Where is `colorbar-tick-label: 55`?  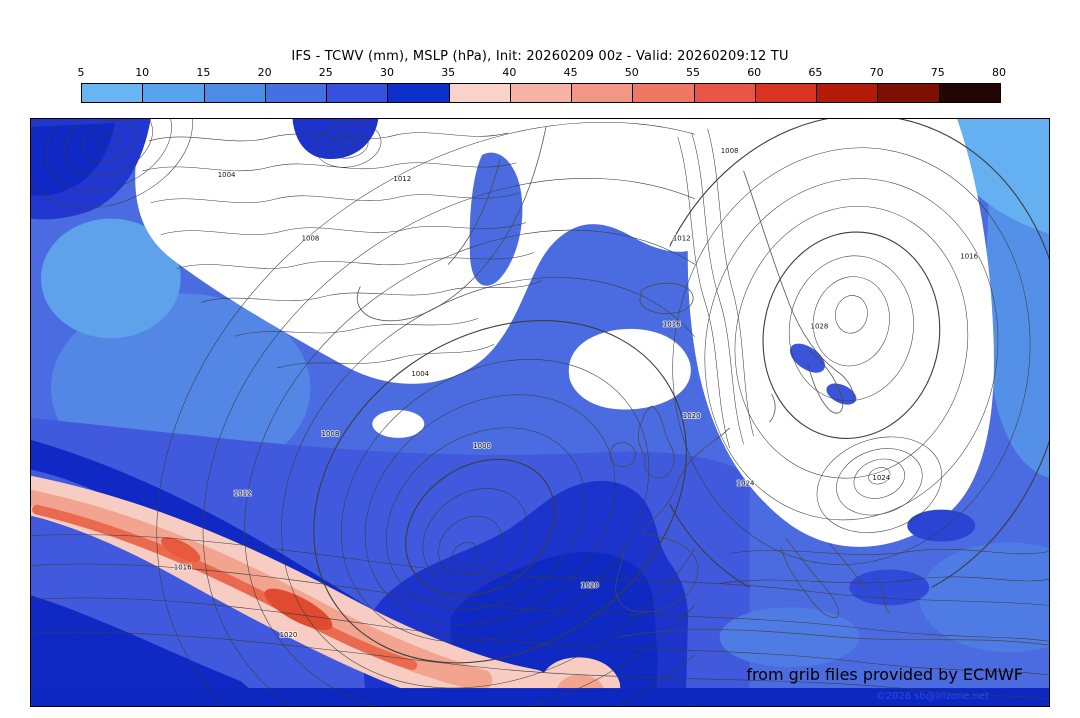
colorbar-tick-label: 55 is located at coordinates (693, 72).